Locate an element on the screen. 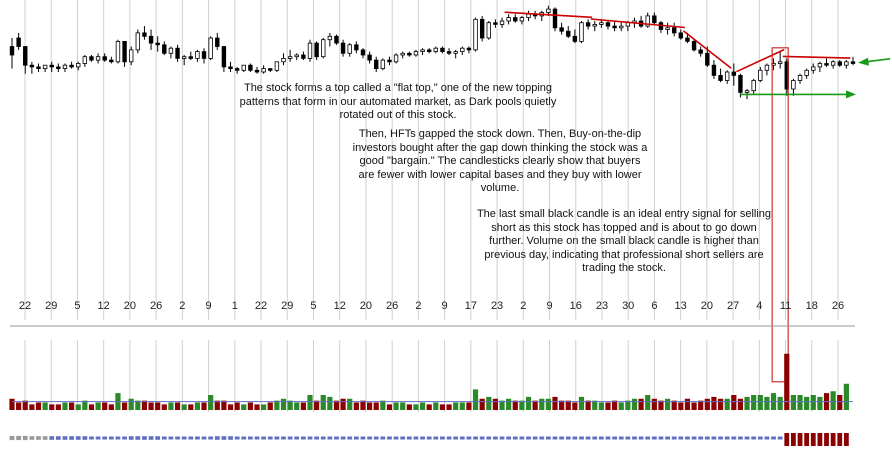 The width and height of the screenshot is (892, 451). trendline is located at coordinates (707, 49).